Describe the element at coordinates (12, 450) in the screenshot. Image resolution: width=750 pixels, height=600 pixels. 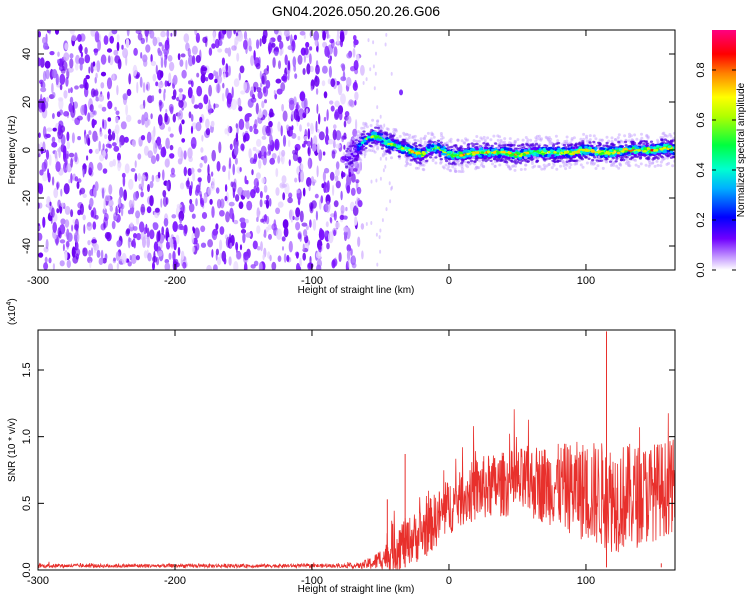
I see `snr-ylabel: SNR (10 * v/v)` at that location.